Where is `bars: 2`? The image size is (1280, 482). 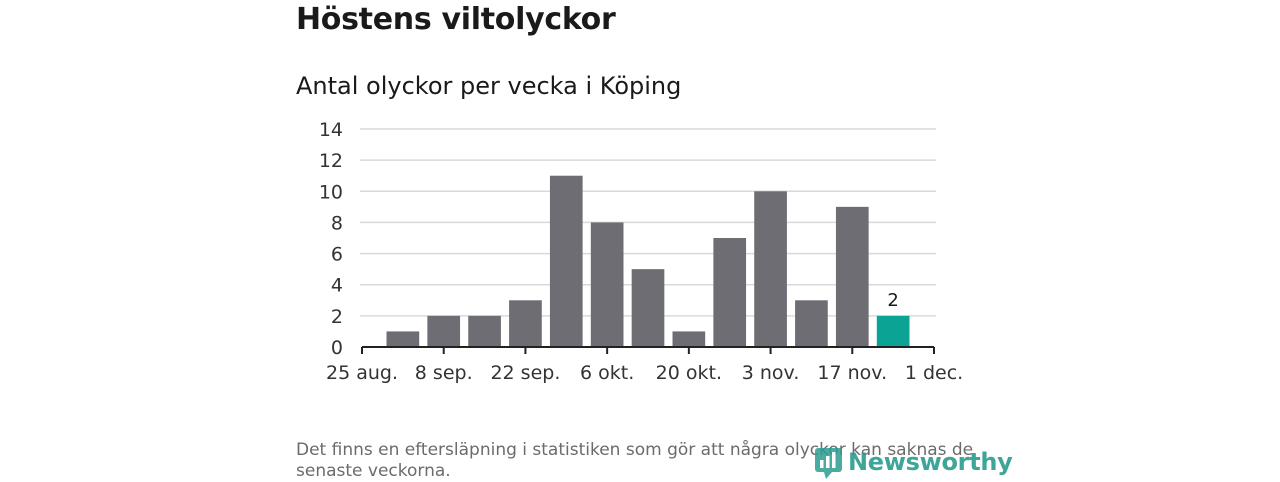
bars: 2 is located at coordinates (648, 261).